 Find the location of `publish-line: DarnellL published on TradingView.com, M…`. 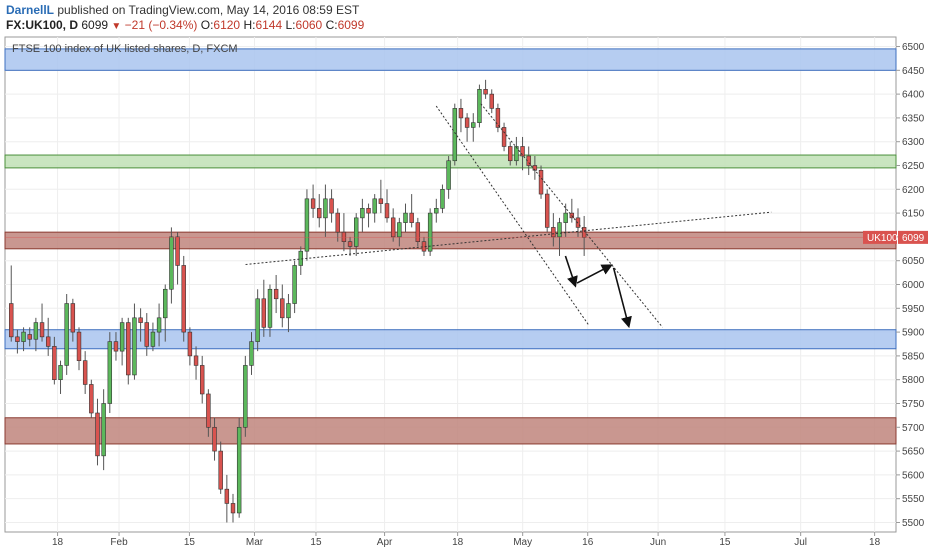

publish-line: DarnellL published on TradingView.com, M… is located at coordinates (182, 10).